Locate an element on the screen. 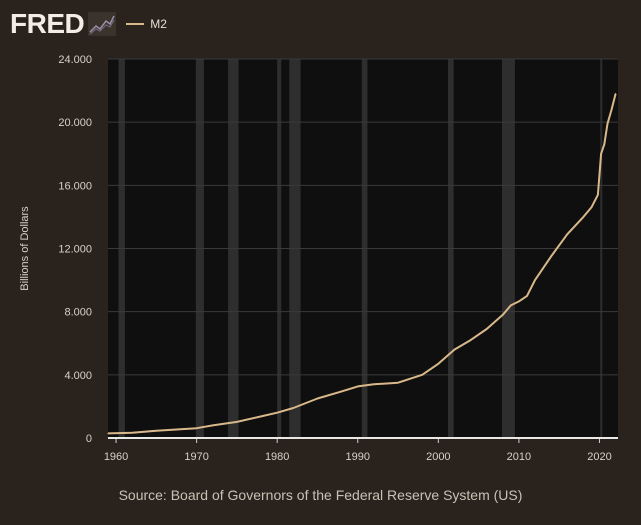  fred-logo: FRED is located at coordinates (47, 23).